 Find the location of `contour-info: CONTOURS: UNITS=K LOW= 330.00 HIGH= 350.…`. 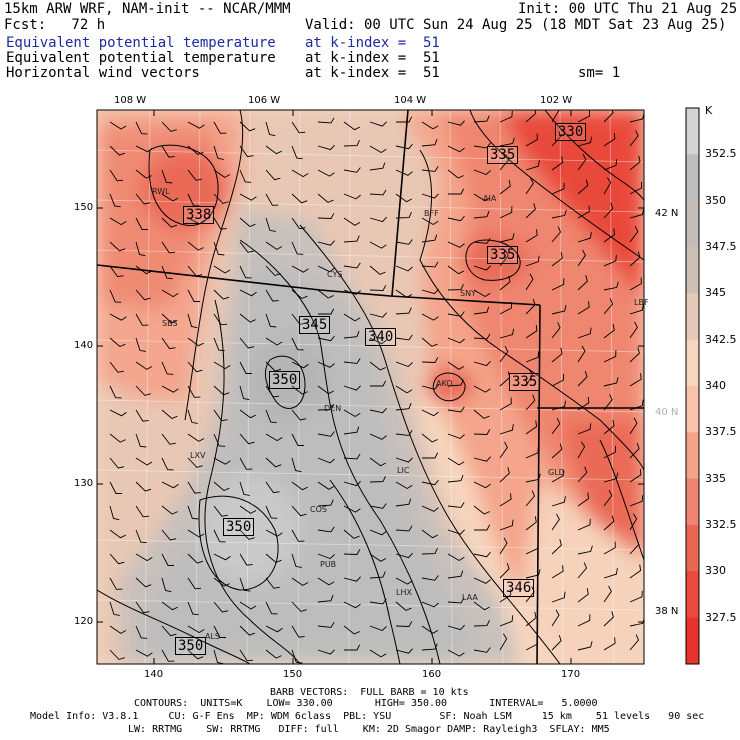

contour-info: CONTOURS: UNITS=K LOW= 330.00 HIGH= 350.… is located at coordinates (366, 703).